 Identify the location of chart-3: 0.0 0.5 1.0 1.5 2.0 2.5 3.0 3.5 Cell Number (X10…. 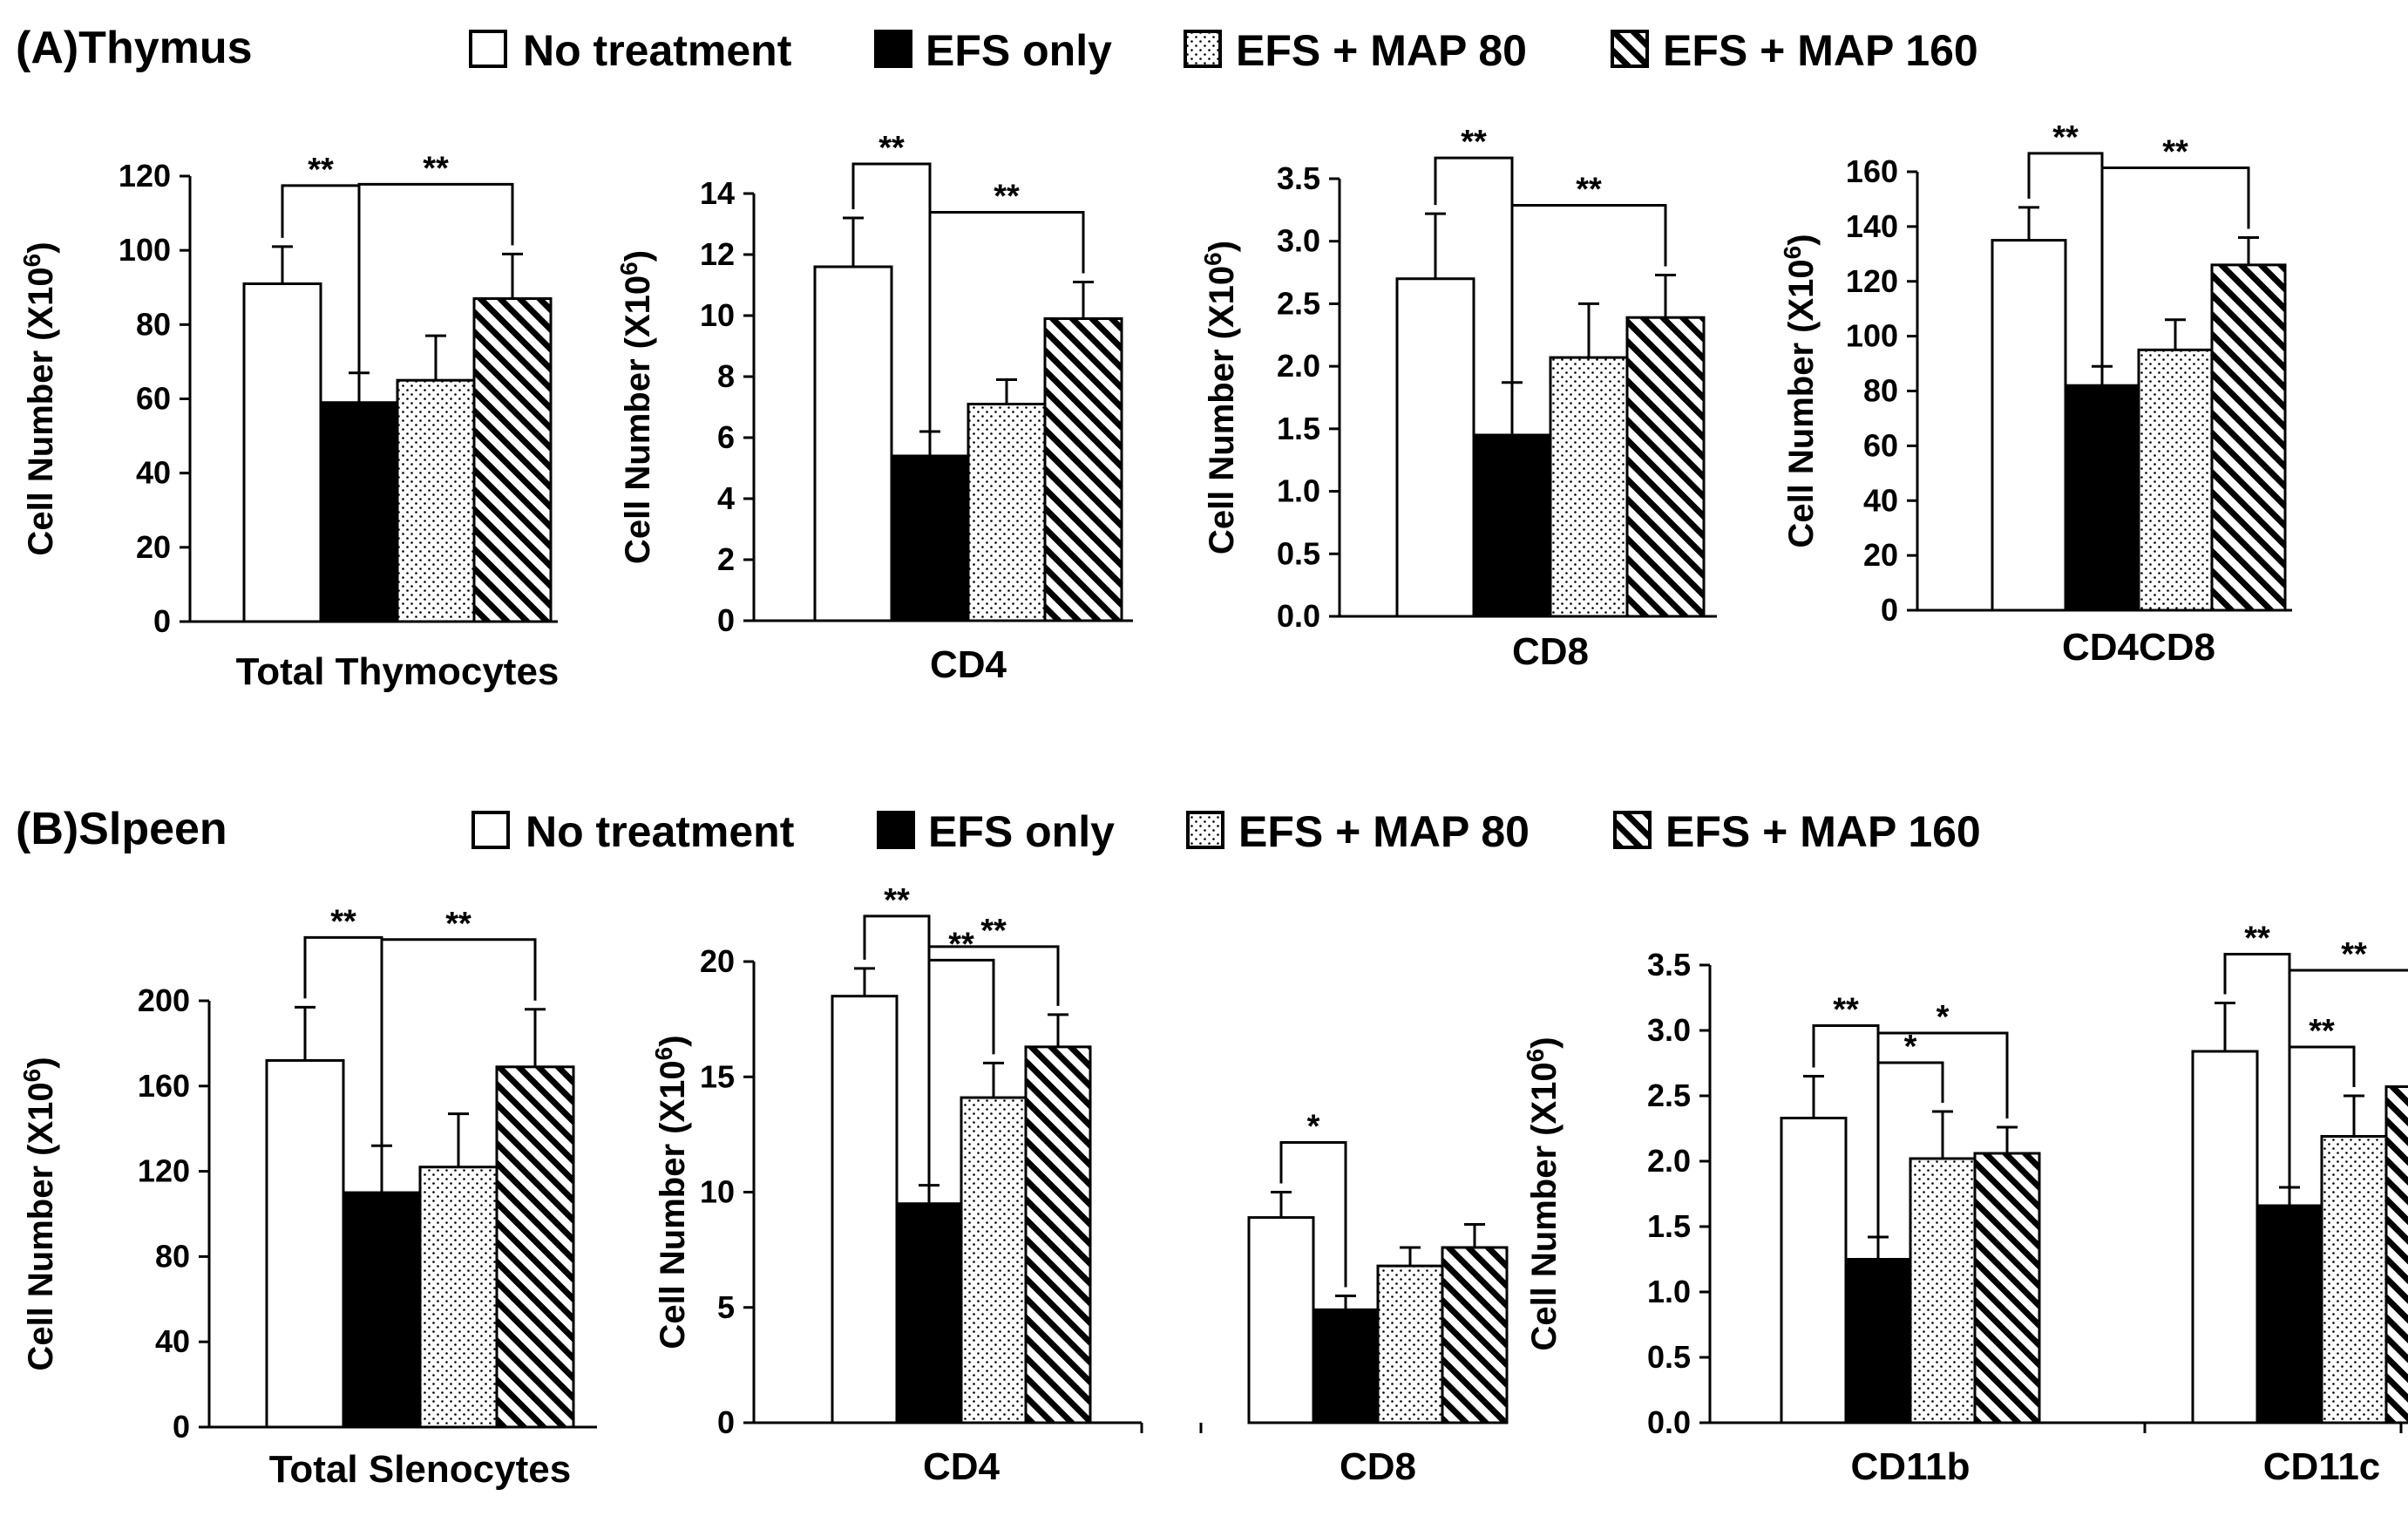
(1458, 398).